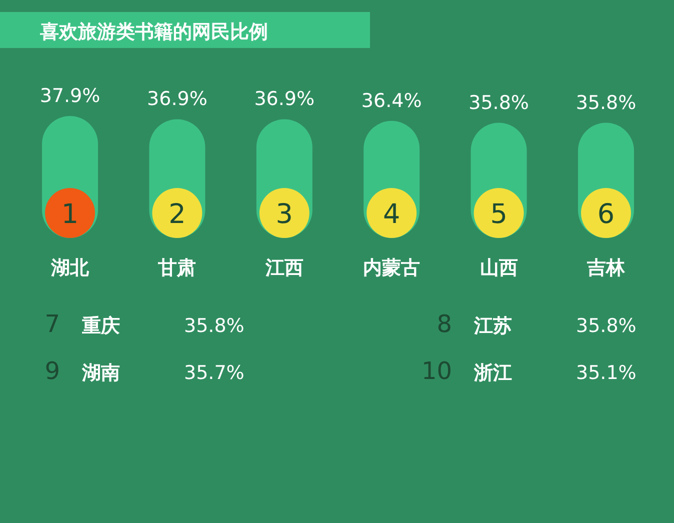 This screenshot has width=674, height=523. What do you see at coordinates (177, 214) in the screenshot?
I see `annotation: 2` at bounding box center [177, 214].